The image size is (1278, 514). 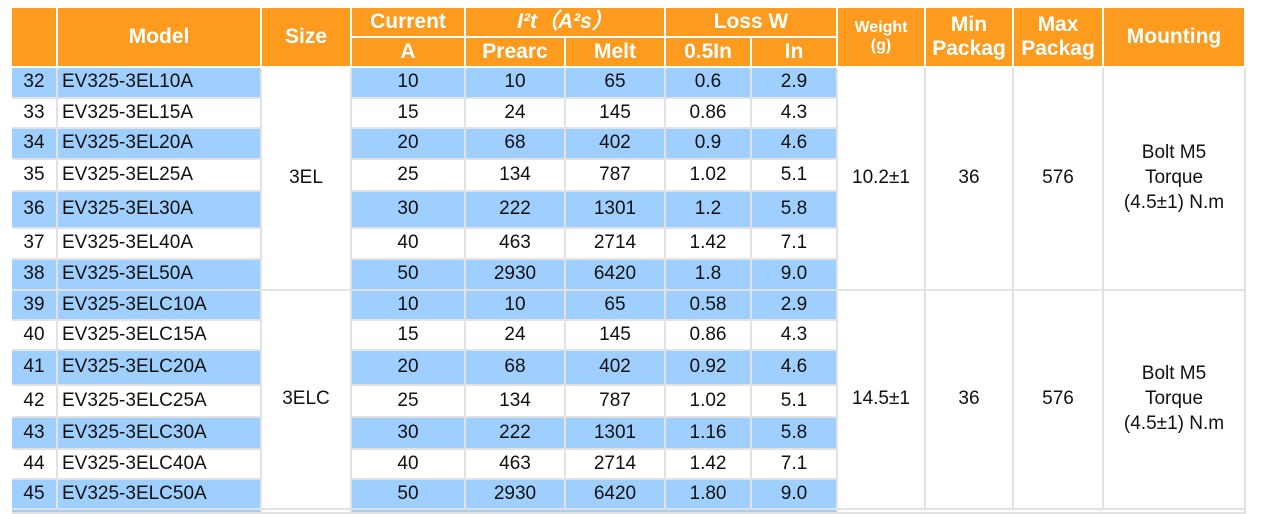 What do you see at coordinates (709, 244) in the screenshot?
I see `table-cell: 1.42` at bounding box center [709, 244].